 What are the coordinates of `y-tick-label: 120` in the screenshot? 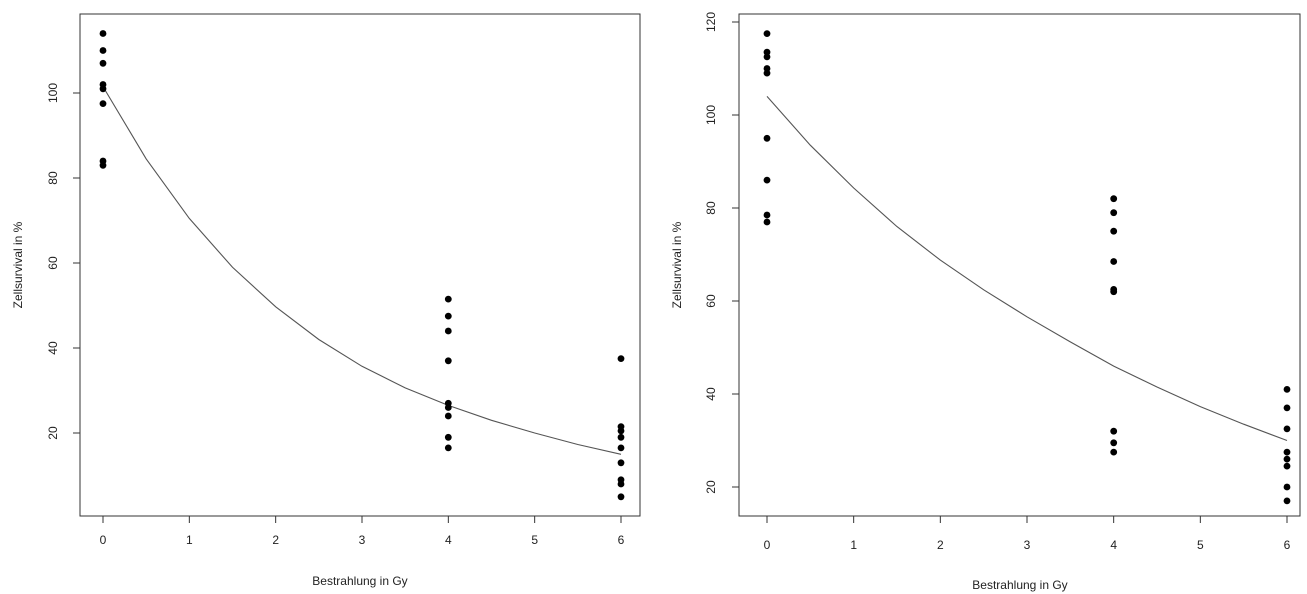 It's located at (711, 22).